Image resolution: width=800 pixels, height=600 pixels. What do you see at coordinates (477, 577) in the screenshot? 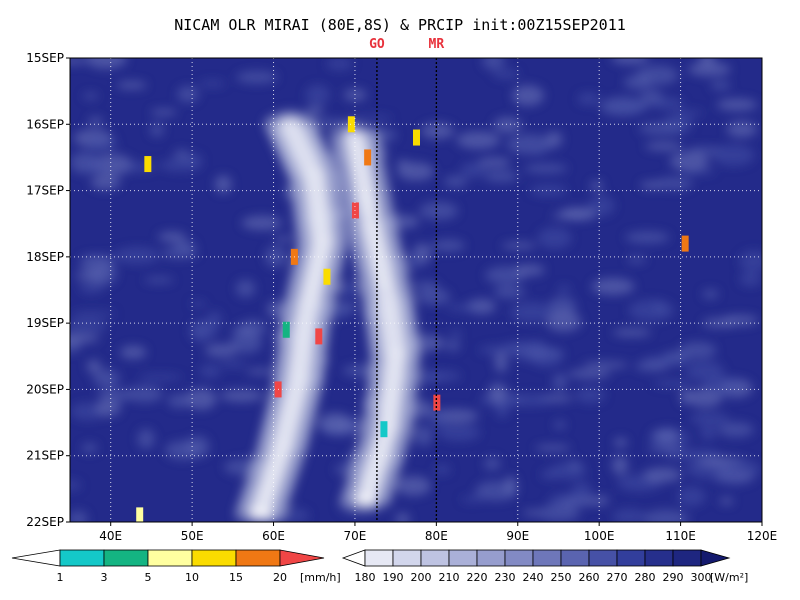
I see `olr-colorbar-label: 220` at bounding box center [477, 577].